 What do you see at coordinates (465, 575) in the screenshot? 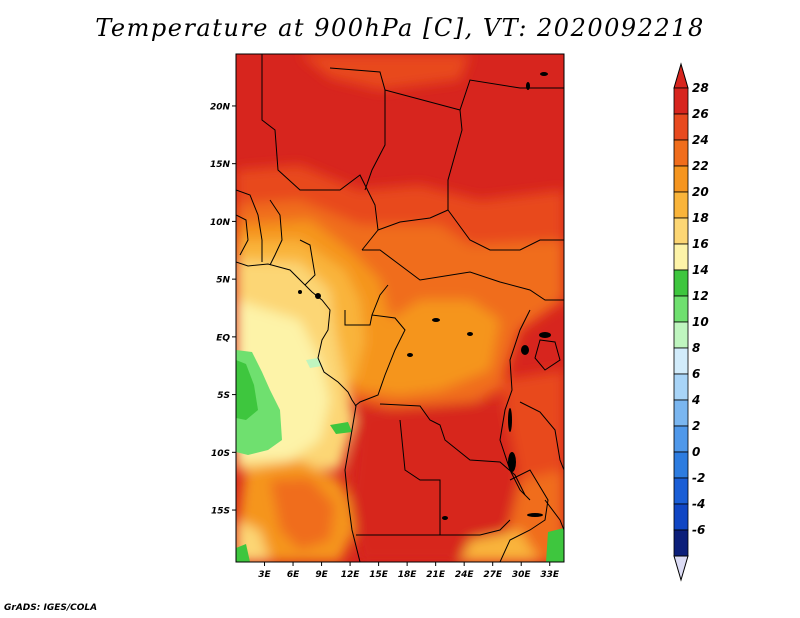
I see `lon-tick-label: 24E` at bounding box center [465, 575].